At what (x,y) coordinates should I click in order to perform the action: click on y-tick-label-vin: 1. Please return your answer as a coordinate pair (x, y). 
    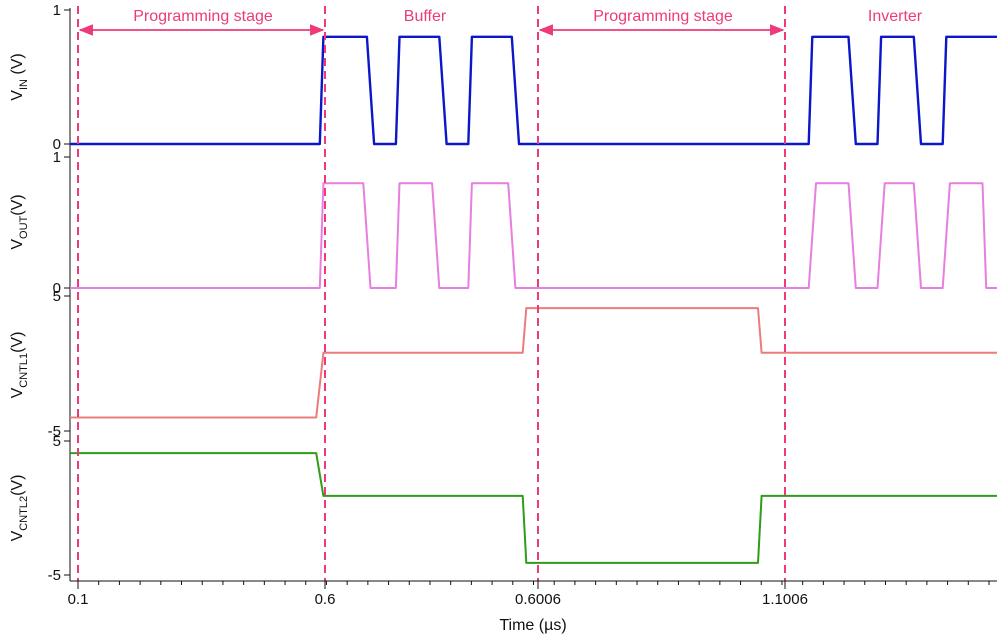
    Looking at the image, I should click on (57, 10).